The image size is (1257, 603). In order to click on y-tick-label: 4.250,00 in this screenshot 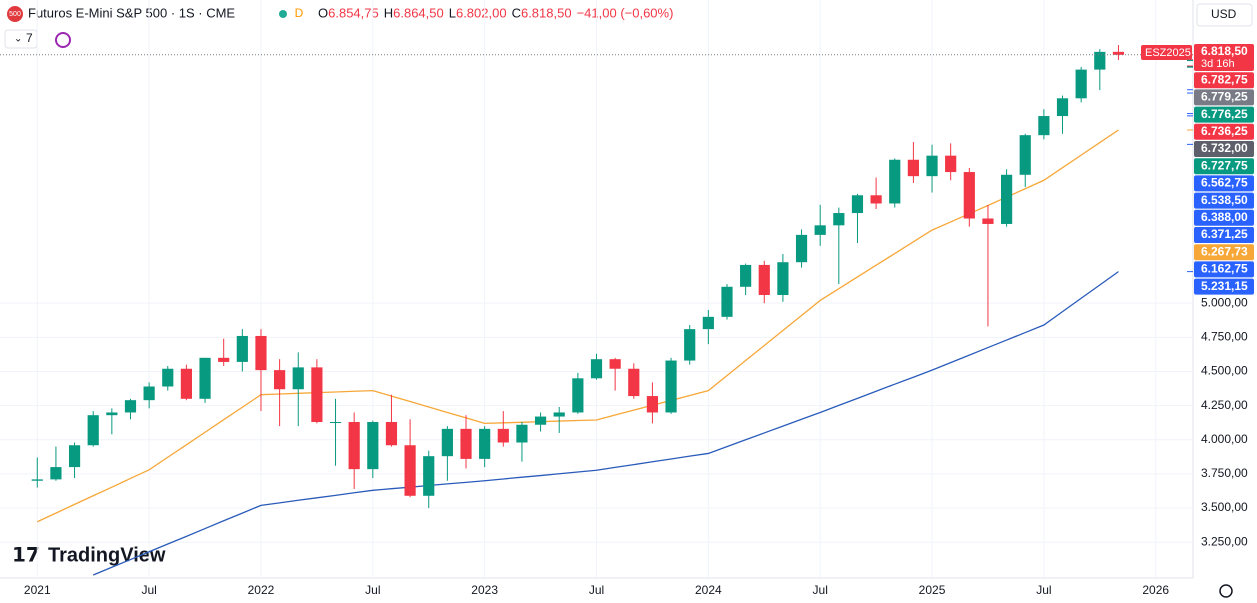, I will do `click(1224, 405)`.